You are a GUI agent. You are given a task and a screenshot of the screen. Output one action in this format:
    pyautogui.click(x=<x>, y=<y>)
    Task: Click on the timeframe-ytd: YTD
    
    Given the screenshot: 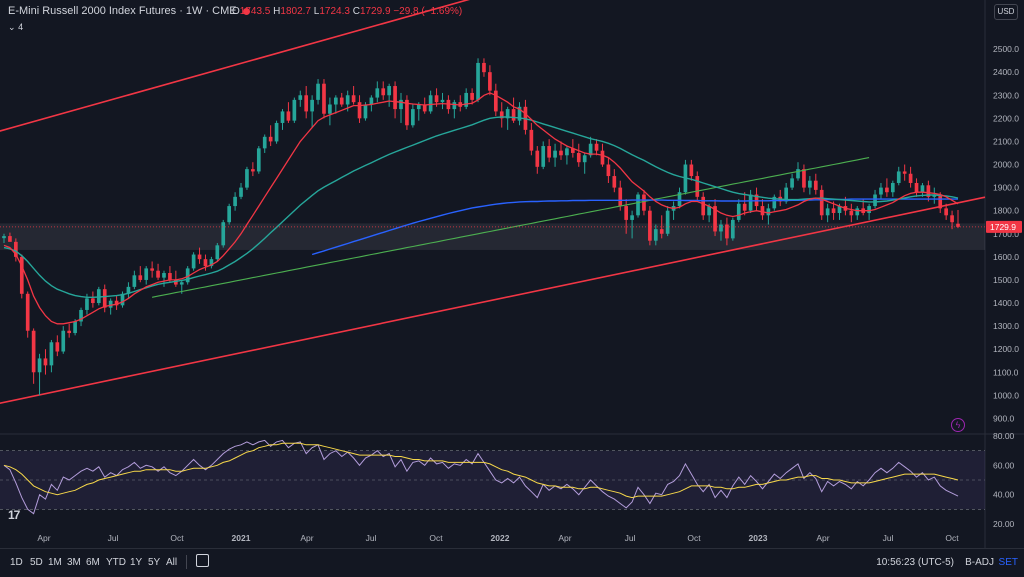 What is the action you would take?
    pyautogui.click(x=116, y=562)
    